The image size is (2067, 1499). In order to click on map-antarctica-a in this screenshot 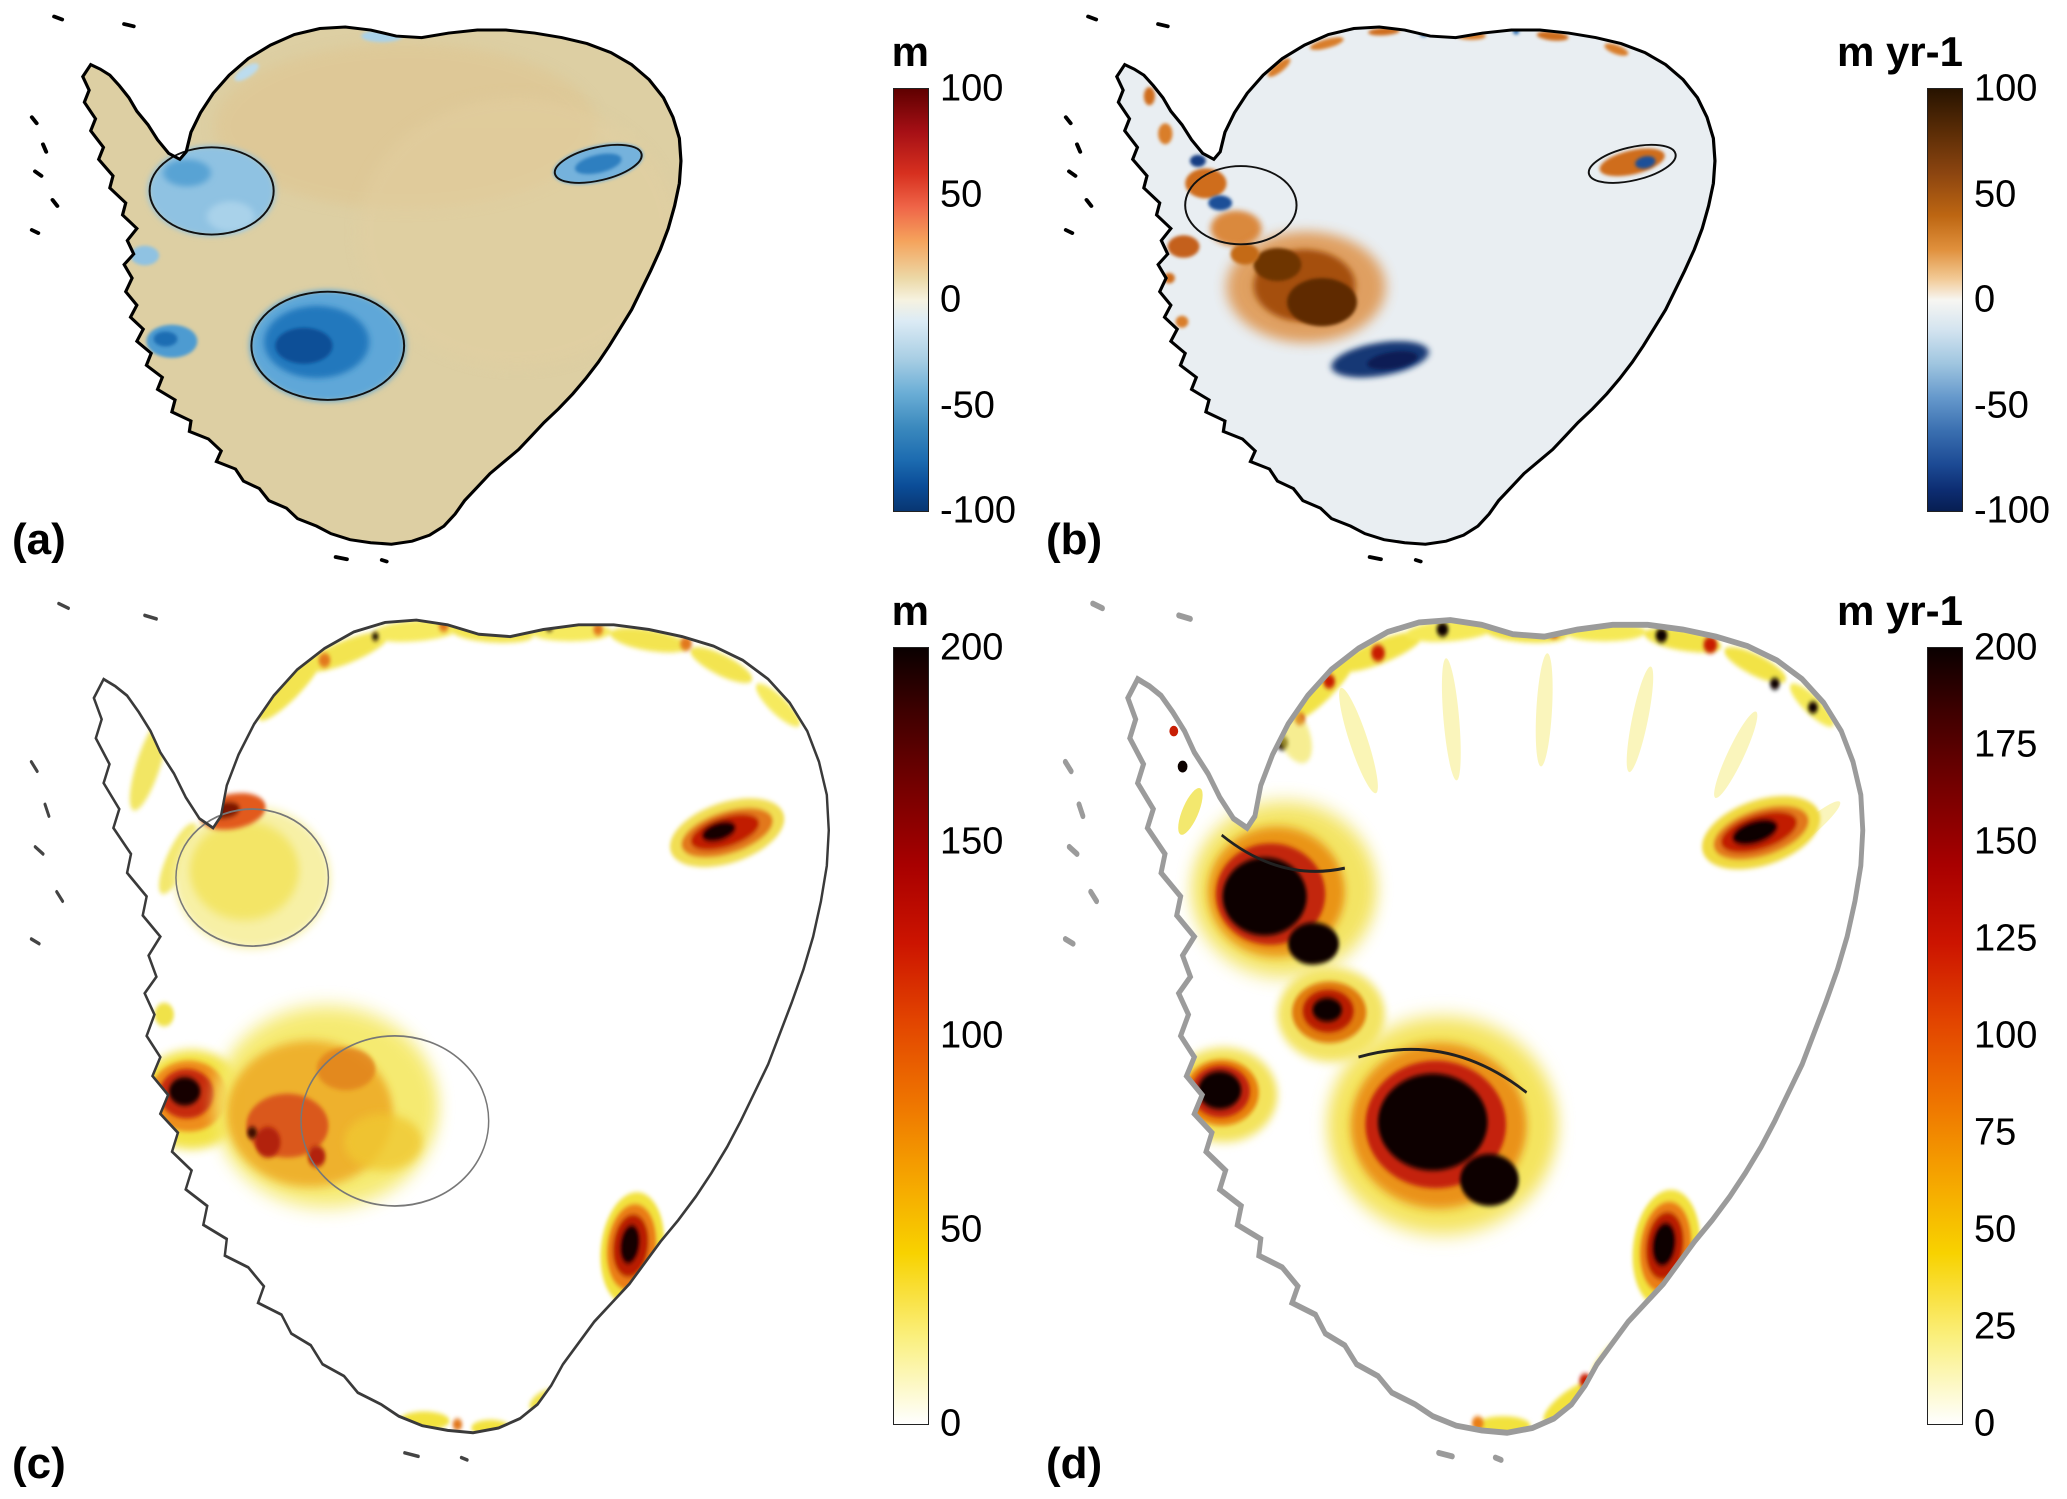, I will do `click(356, 289)`.